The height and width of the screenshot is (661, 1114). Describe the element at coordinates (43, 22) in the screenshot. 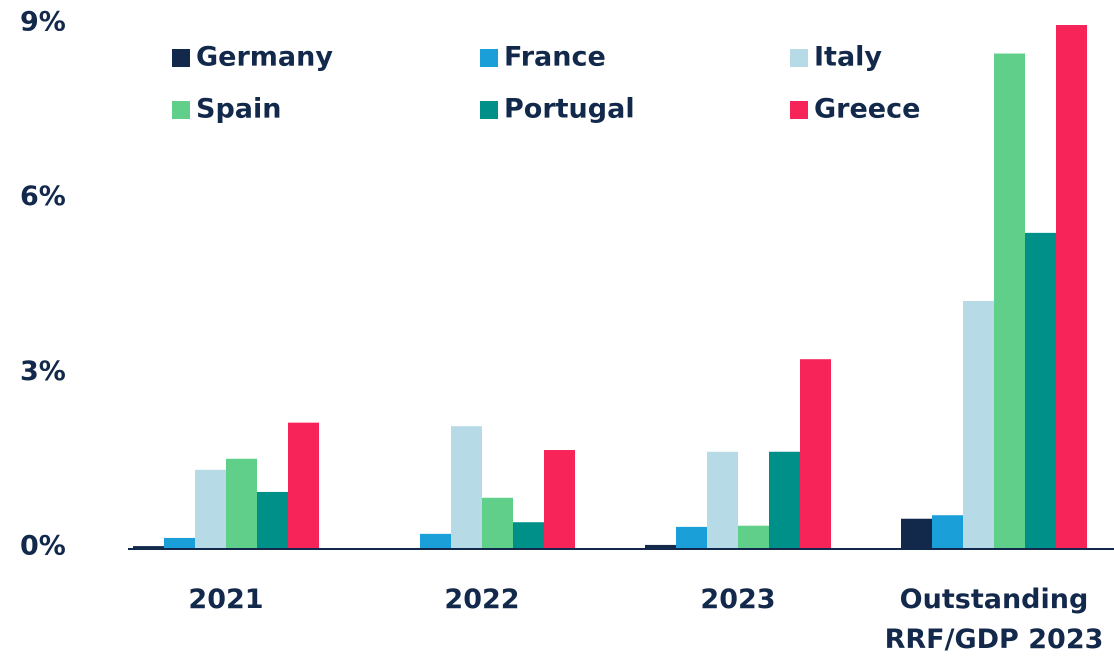

I see `y-tick-label: 9%` at that location.